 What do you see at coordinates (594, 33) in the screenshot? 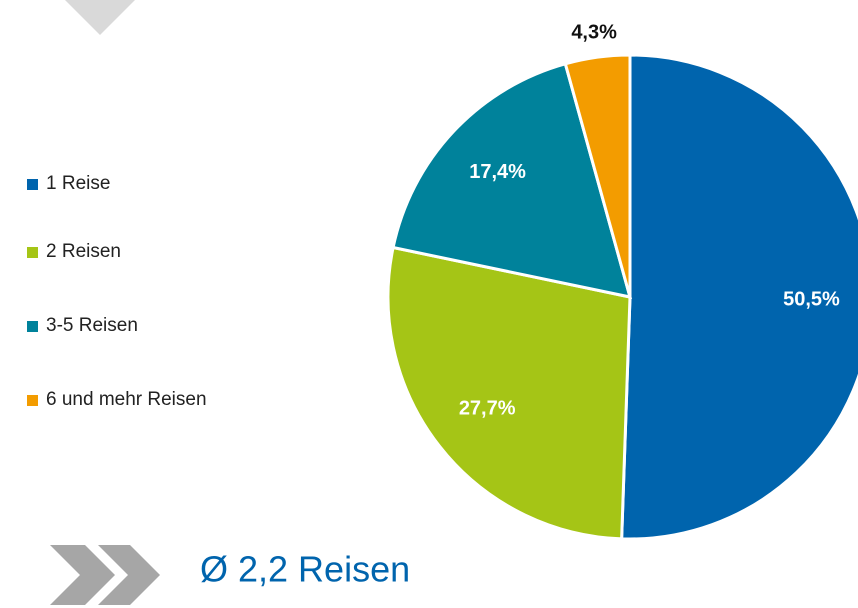
I see `data-label: 4,3%` at bounding box center [594, 33].